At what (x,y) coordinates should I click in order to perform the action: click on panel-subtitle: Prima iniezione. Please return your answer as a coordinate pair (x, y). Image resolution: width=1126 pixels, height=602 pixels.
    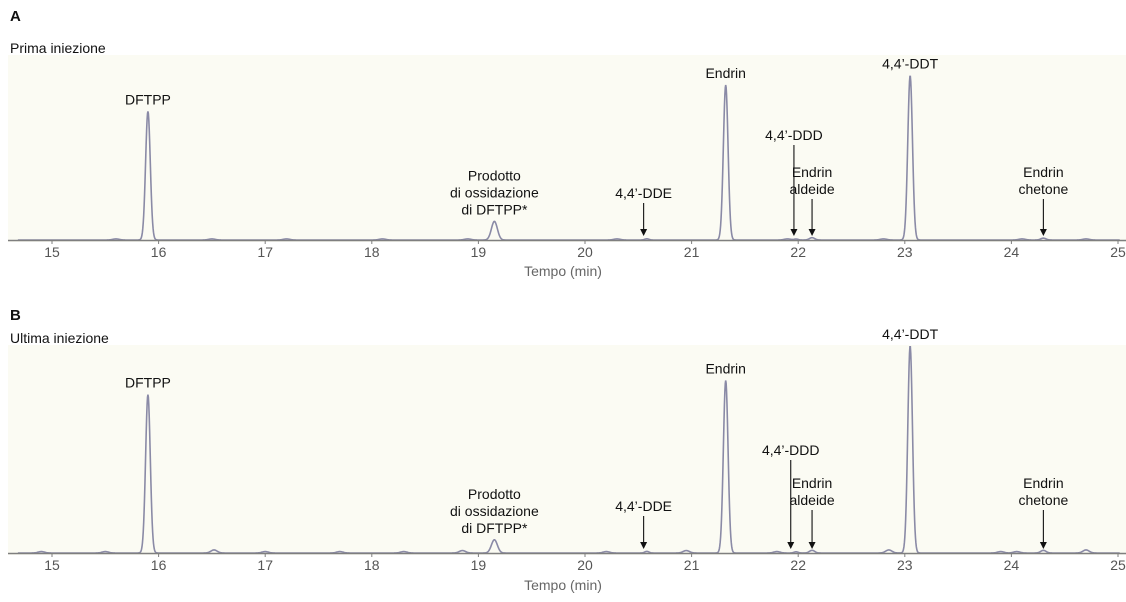
    Looking at the image, I should click on (58, 48).